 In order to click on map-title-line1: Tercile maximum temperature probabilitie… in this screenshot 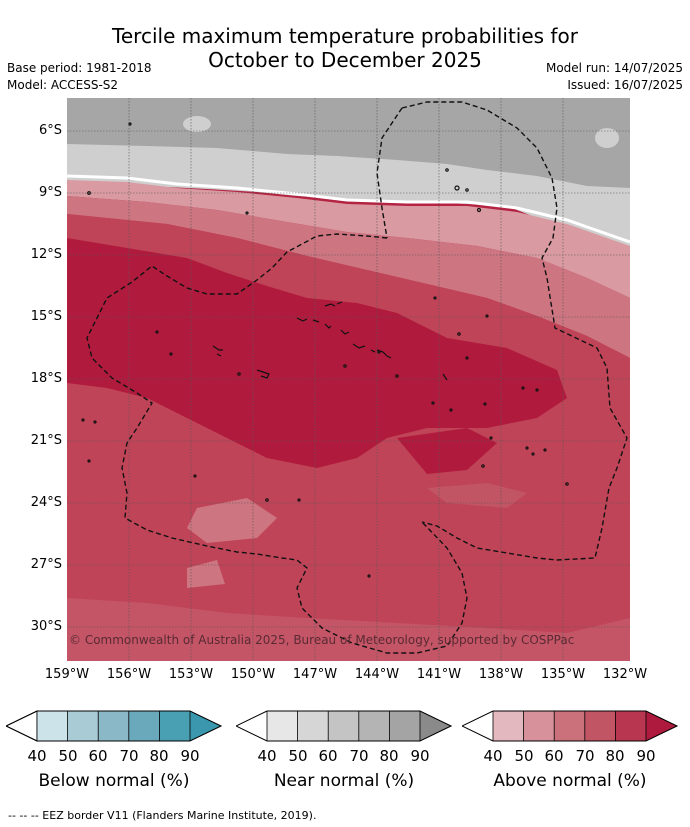, I will do `click(345, 36)`.